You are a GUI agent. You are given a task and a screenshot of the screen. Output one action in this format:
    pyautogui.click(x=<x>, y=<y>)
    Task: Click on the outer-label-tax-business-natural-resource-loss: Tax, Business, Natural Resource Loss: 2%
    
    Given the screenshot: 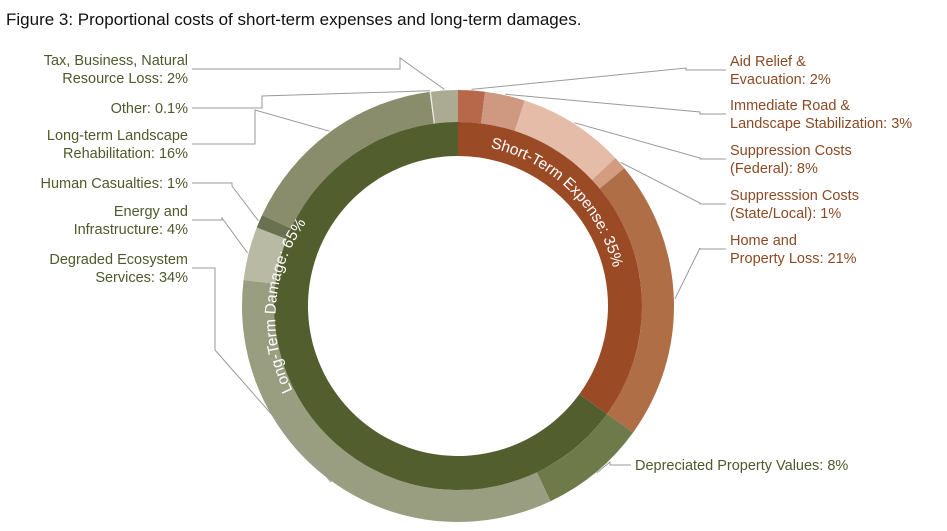 What is the action you would take?
    pyautogui.click(x=116, y=70)
    